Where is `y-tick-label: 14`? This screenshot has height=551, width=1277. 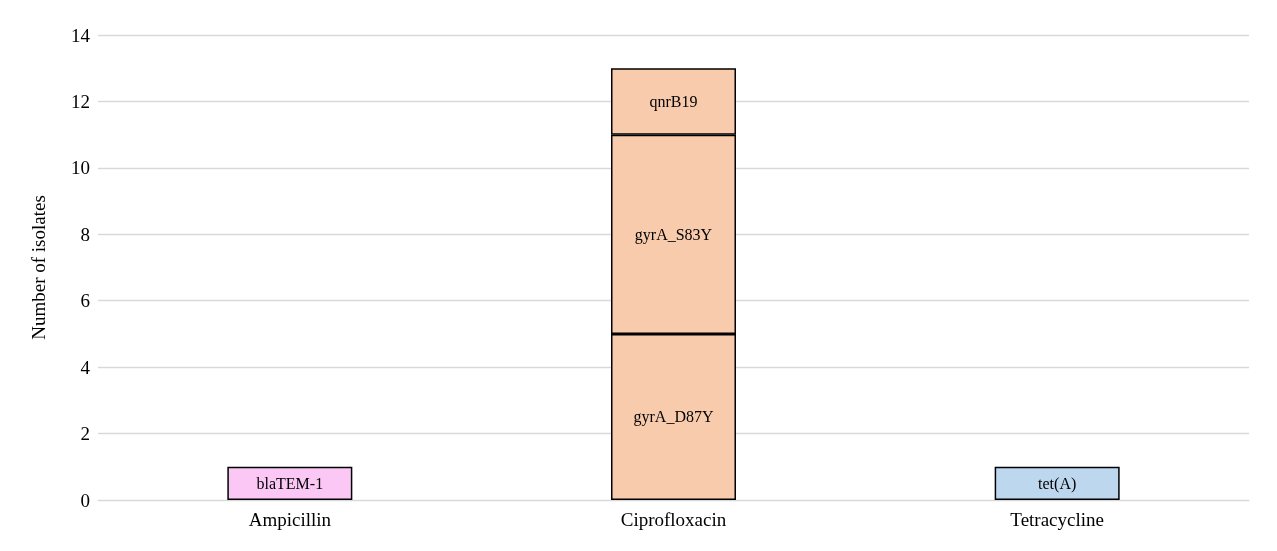 y-tick-label: 14 is located at coordinates (81, 35).